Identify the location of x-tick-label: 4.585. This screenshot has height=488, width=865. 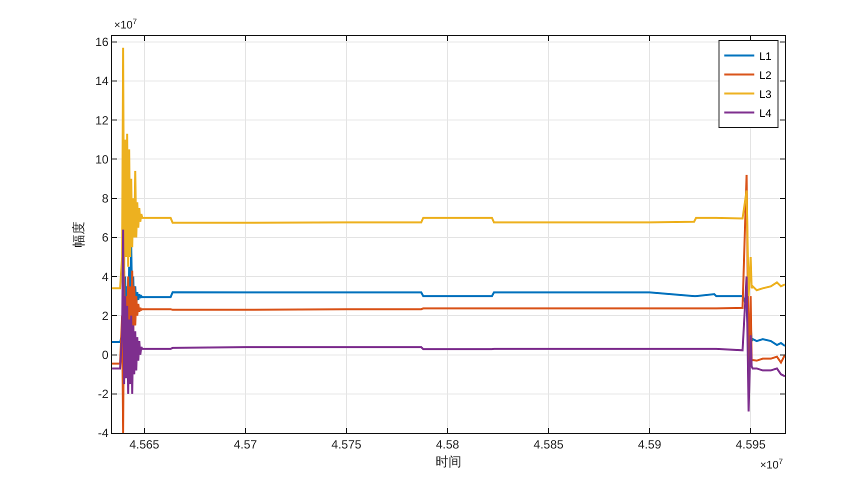
(549, 444).